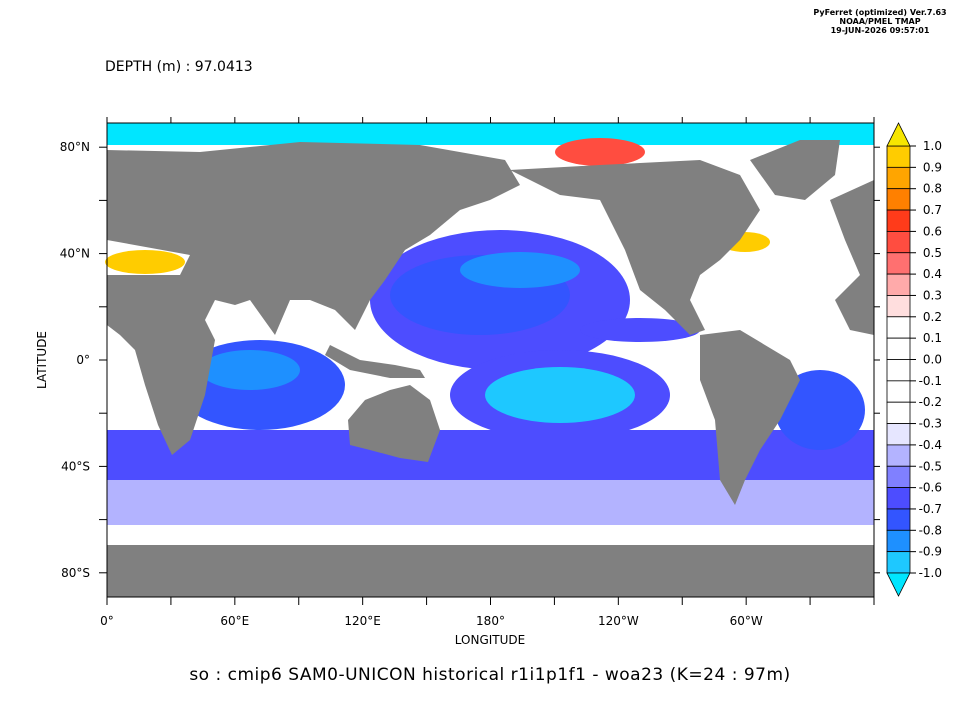 The width and height of the screenshot is (961, 724). What do you see at coordinates (930, 402) in the screenshot?
I see `colorbar-label: -0.2` at bounding box center [930, 402].